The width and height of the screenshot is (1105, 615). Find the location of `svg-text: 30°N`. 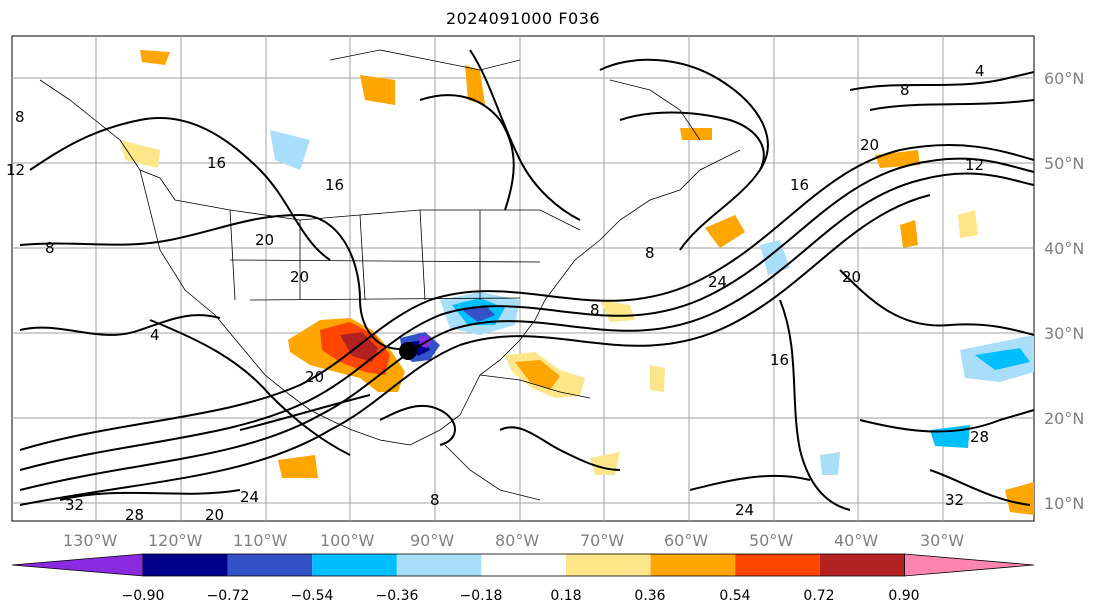

svg-text: 30°N is located at coordinates (1064, 333).